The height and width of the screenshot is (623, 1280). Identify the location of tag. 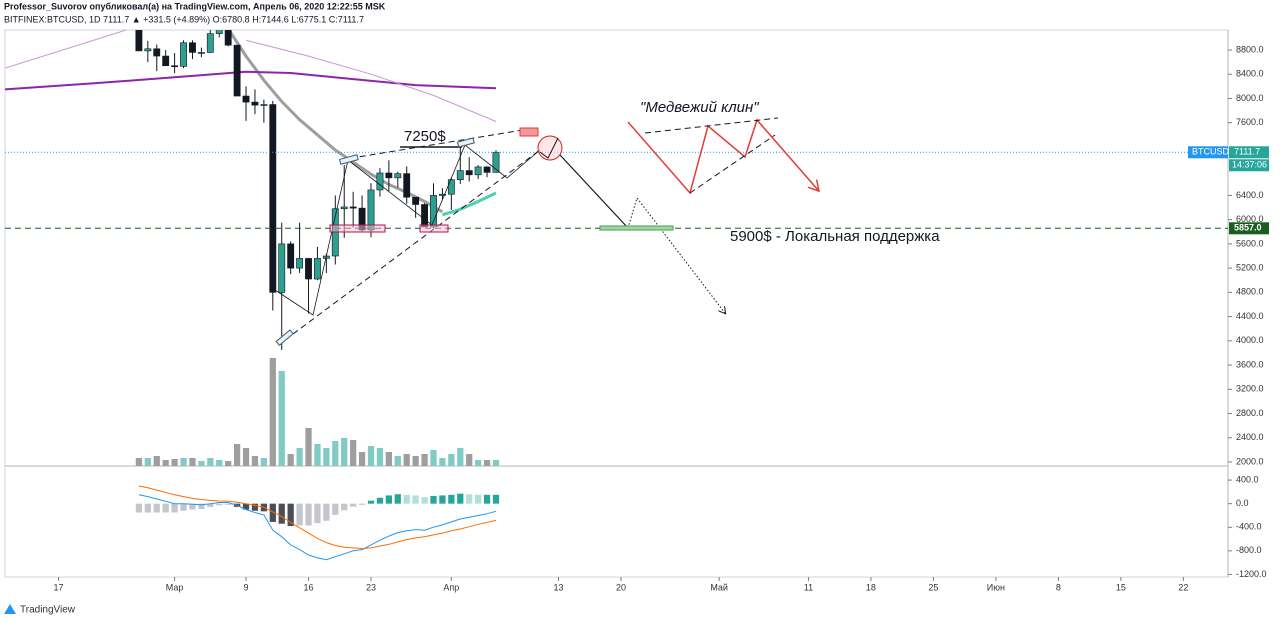
(465, 142).